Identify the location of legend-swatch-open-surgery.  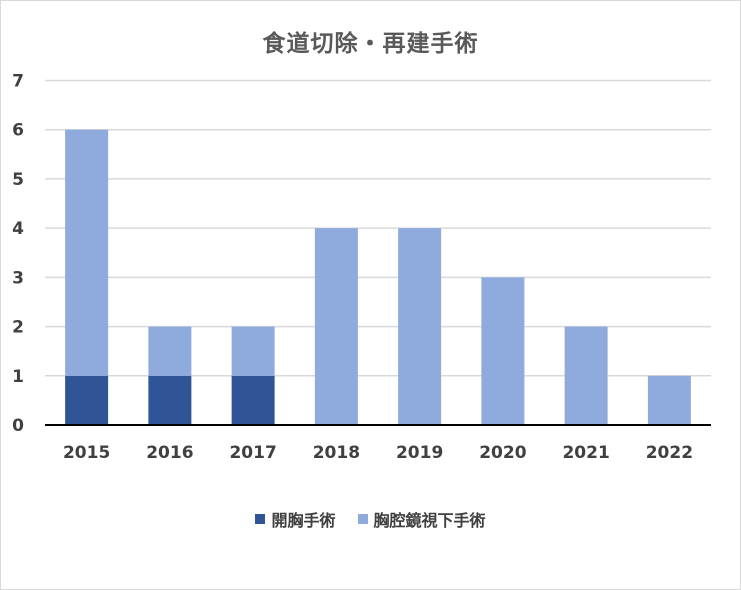
(260, 519).